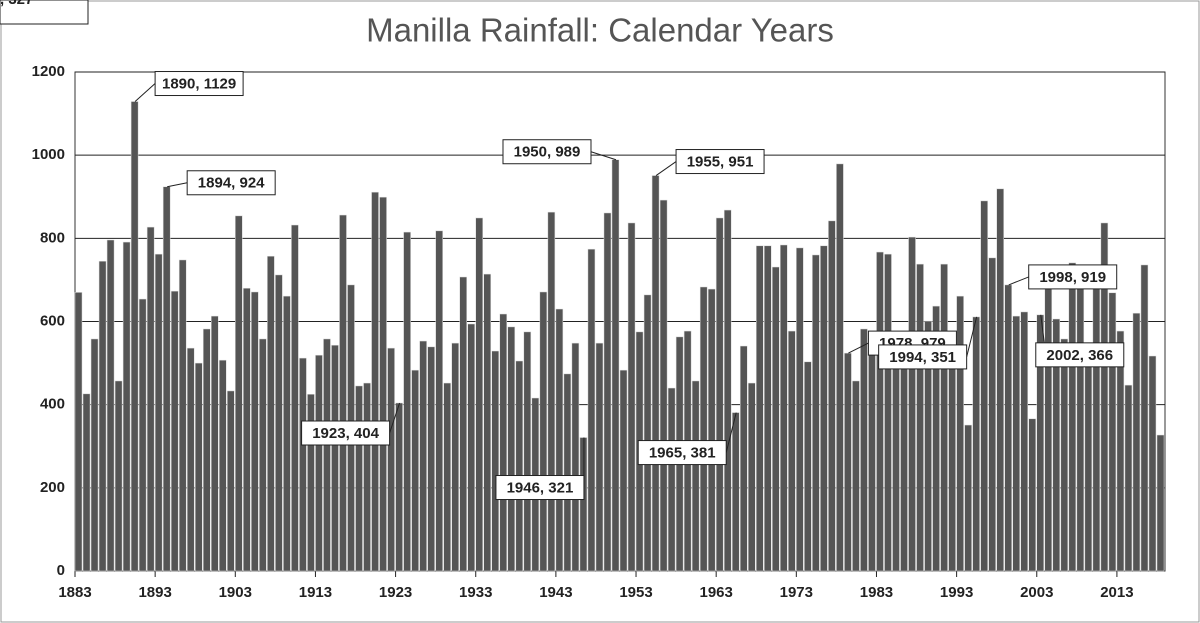 The width and height of the screenshot is (1200, 623). I want to click on x-tick-label: 1893, so click(154, 592).